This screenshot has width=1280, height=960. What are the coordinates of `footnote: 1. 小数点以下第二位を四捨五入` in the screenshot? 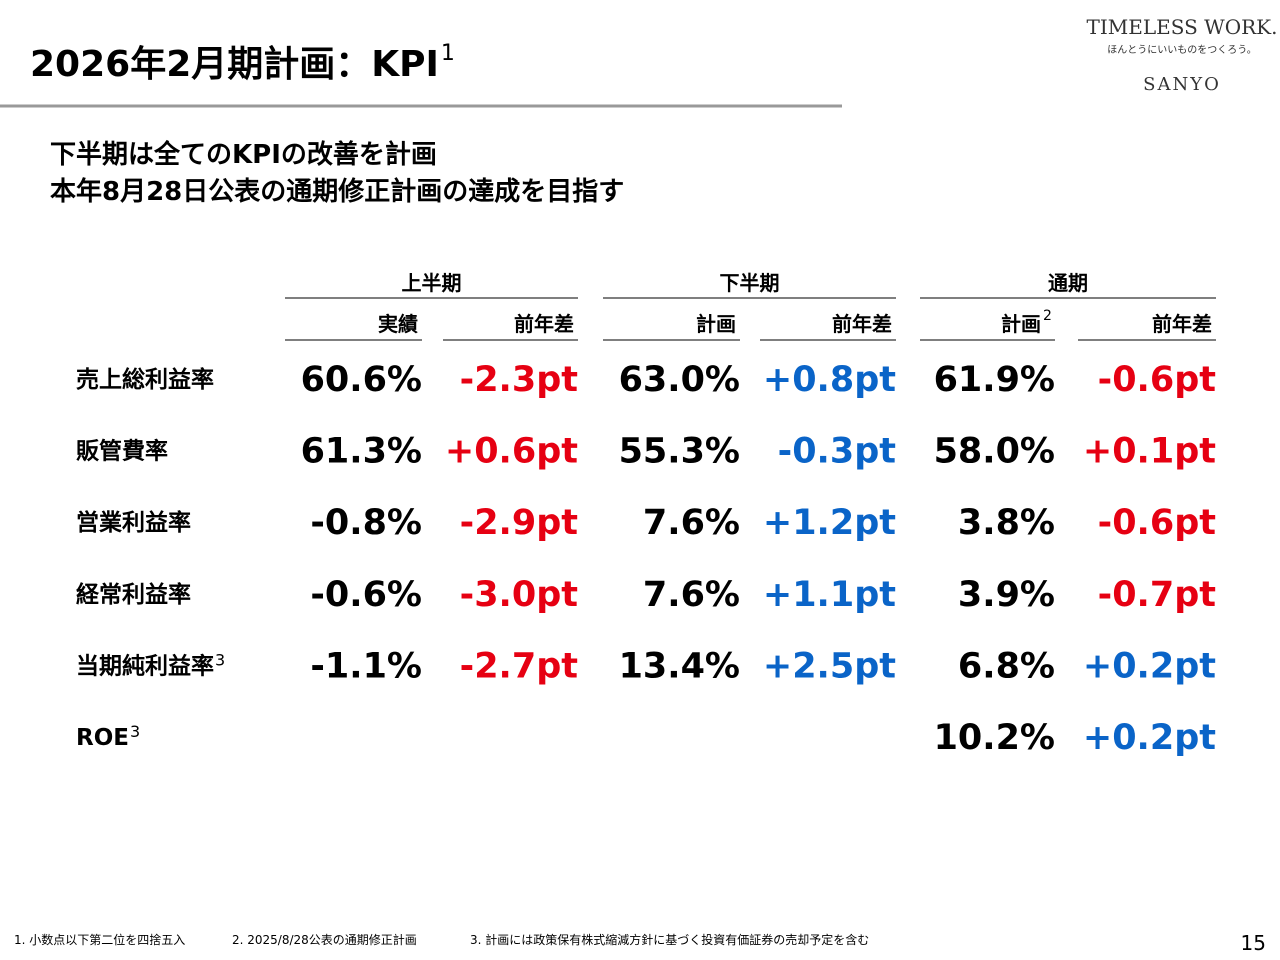 It's located at (99, 939).